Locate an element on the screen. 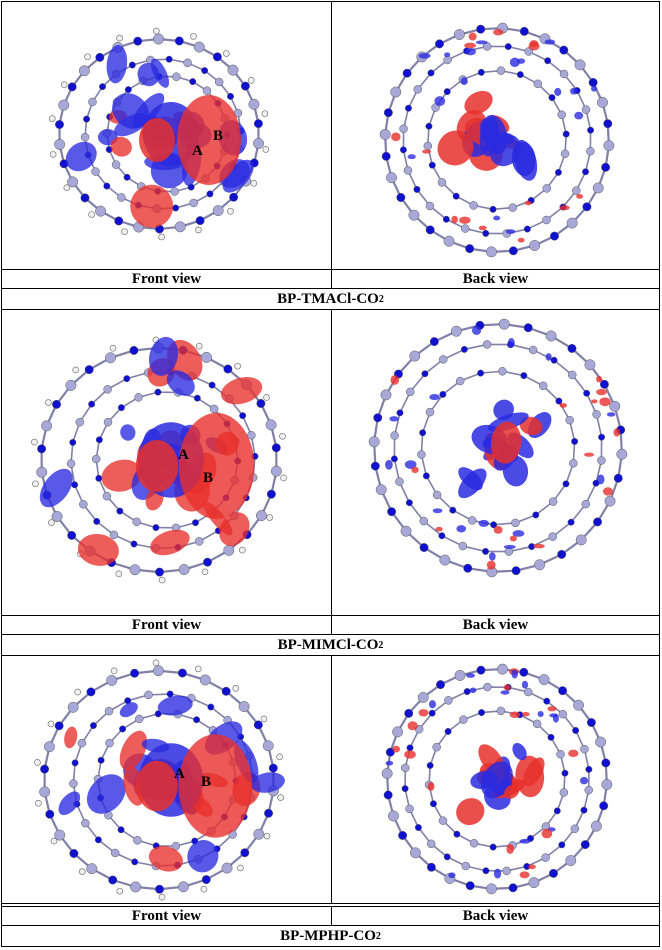  front-view-image-3: A B is located at coordinates (166, 779).